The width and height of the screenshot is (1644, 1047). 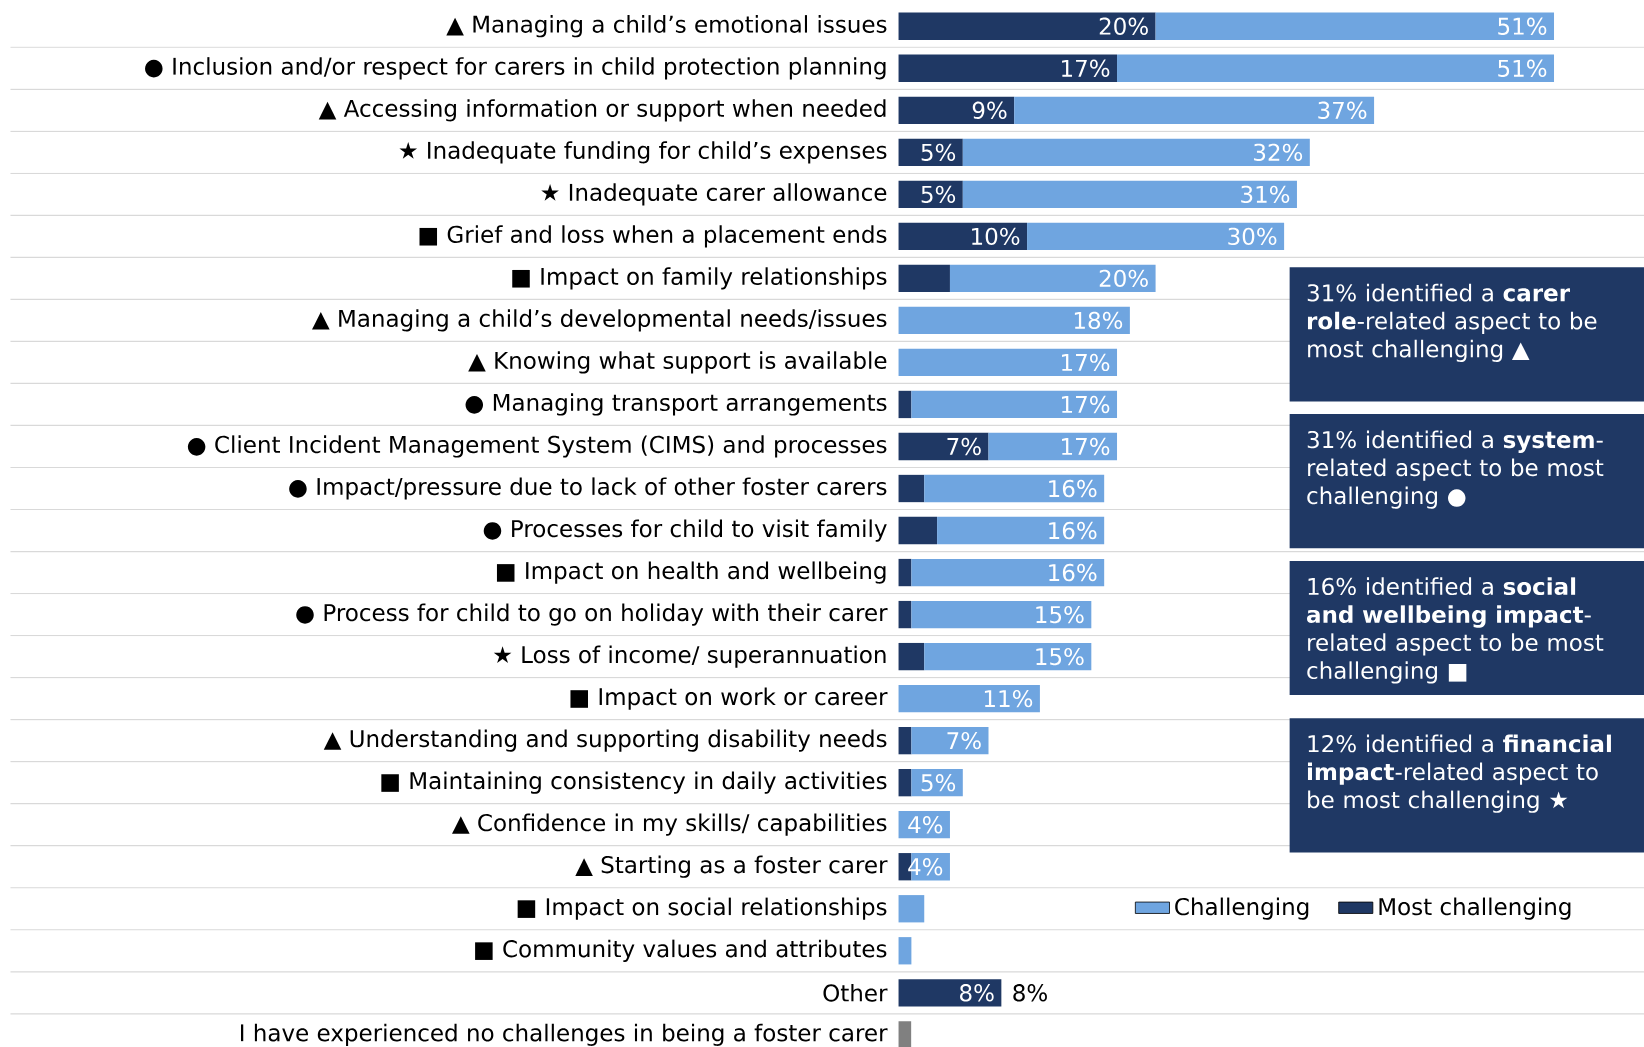 I want to click on y-tick-label: ■ Grief and loss when a placement ends, so click(x=653, y=236).